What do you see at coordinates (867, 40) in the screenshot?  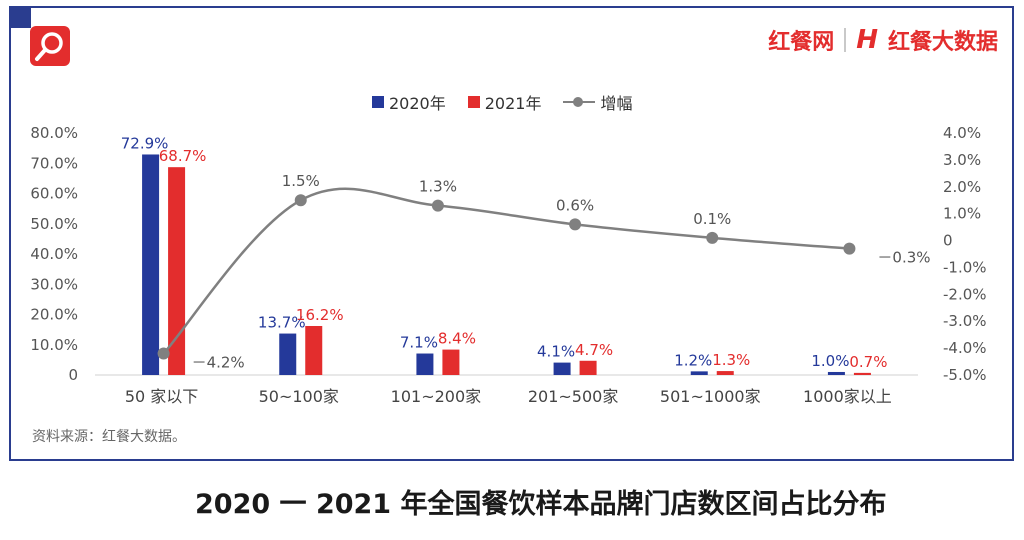 I see `brand-logo-icon: H` at bounding box center [867, 40].